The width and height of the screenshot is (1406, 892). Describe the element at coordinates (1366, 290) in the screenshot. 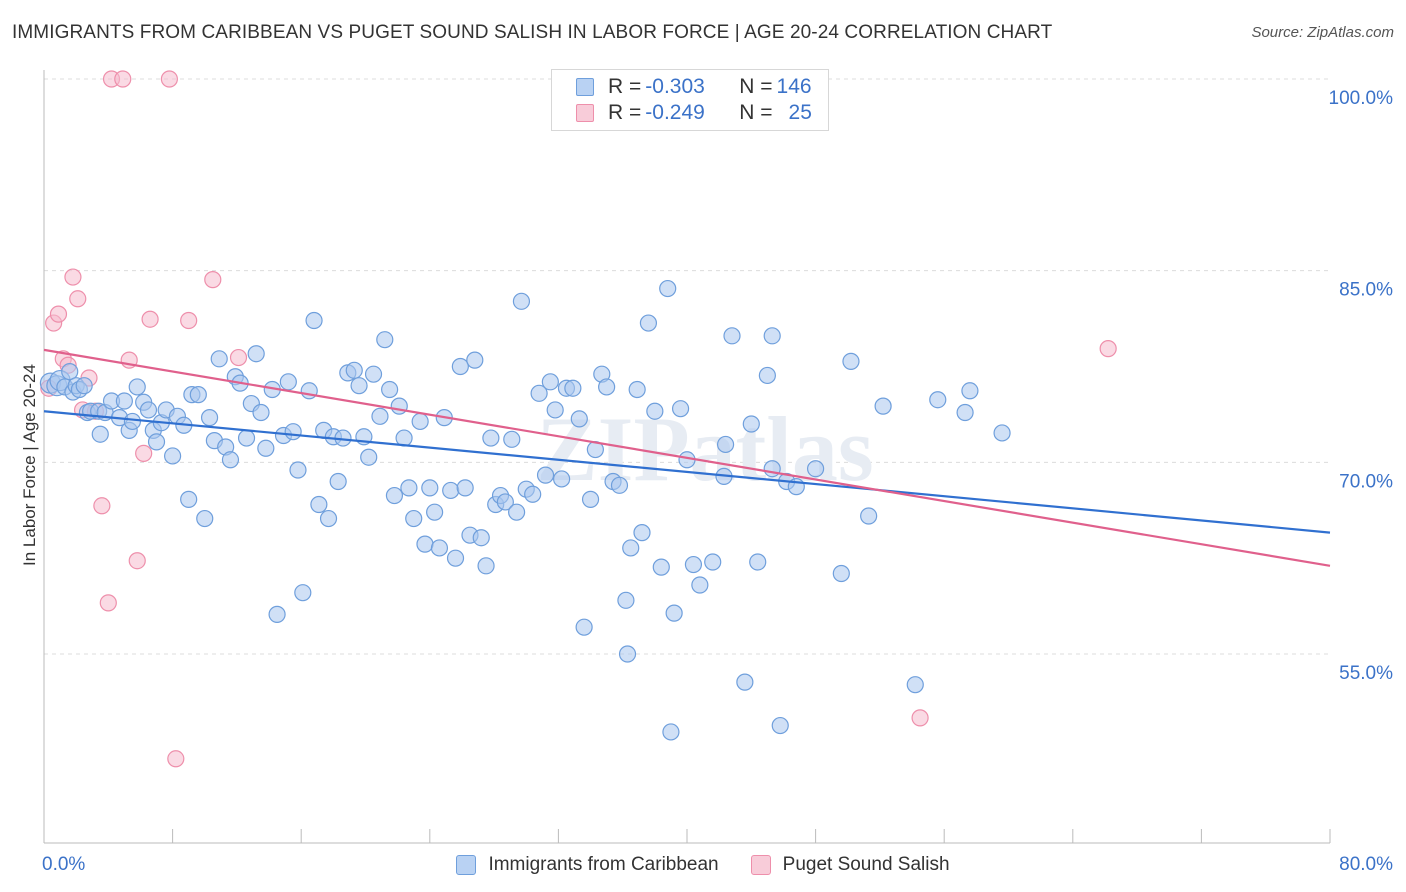

I see `y-tick-label: 85.0%` at that location.